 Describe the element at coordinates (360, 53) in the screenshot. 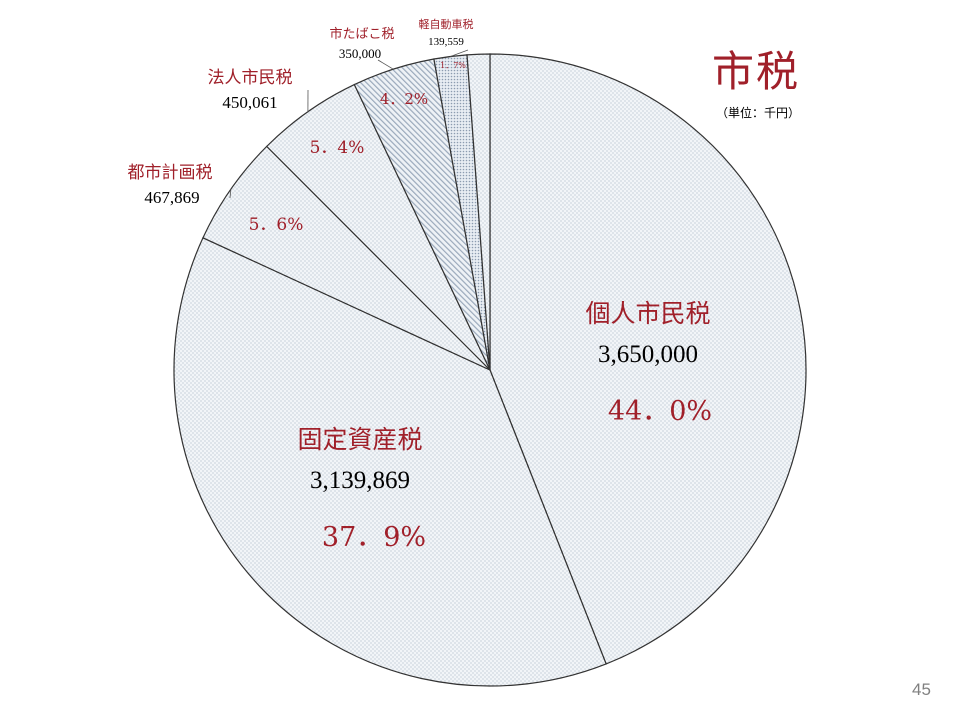

I see `slice-value-label: 350,000` at that location.